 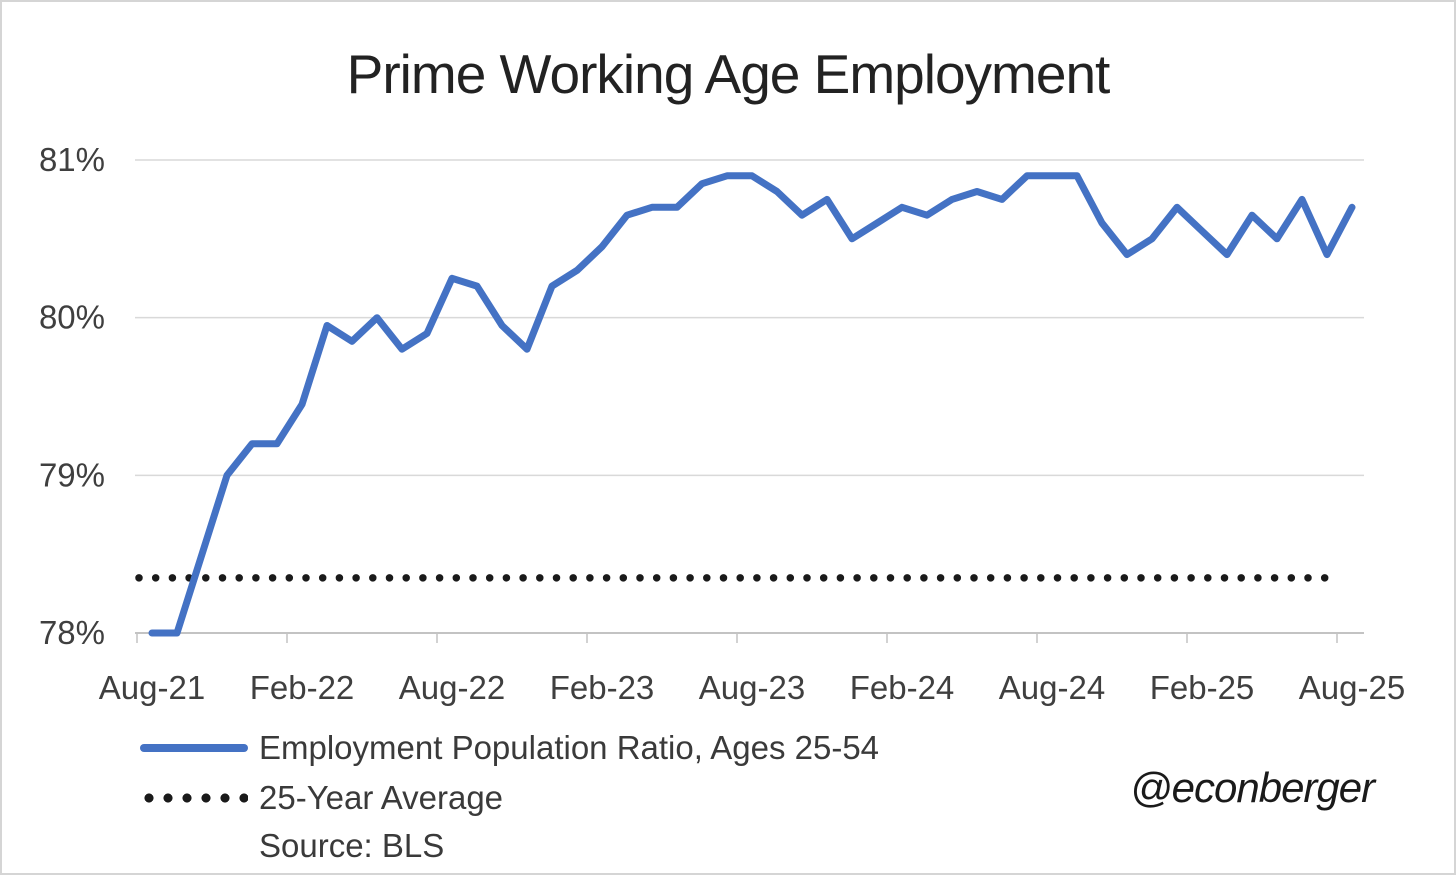 I want to click on source-row: Source: BLS, so click(x=292, y=846).